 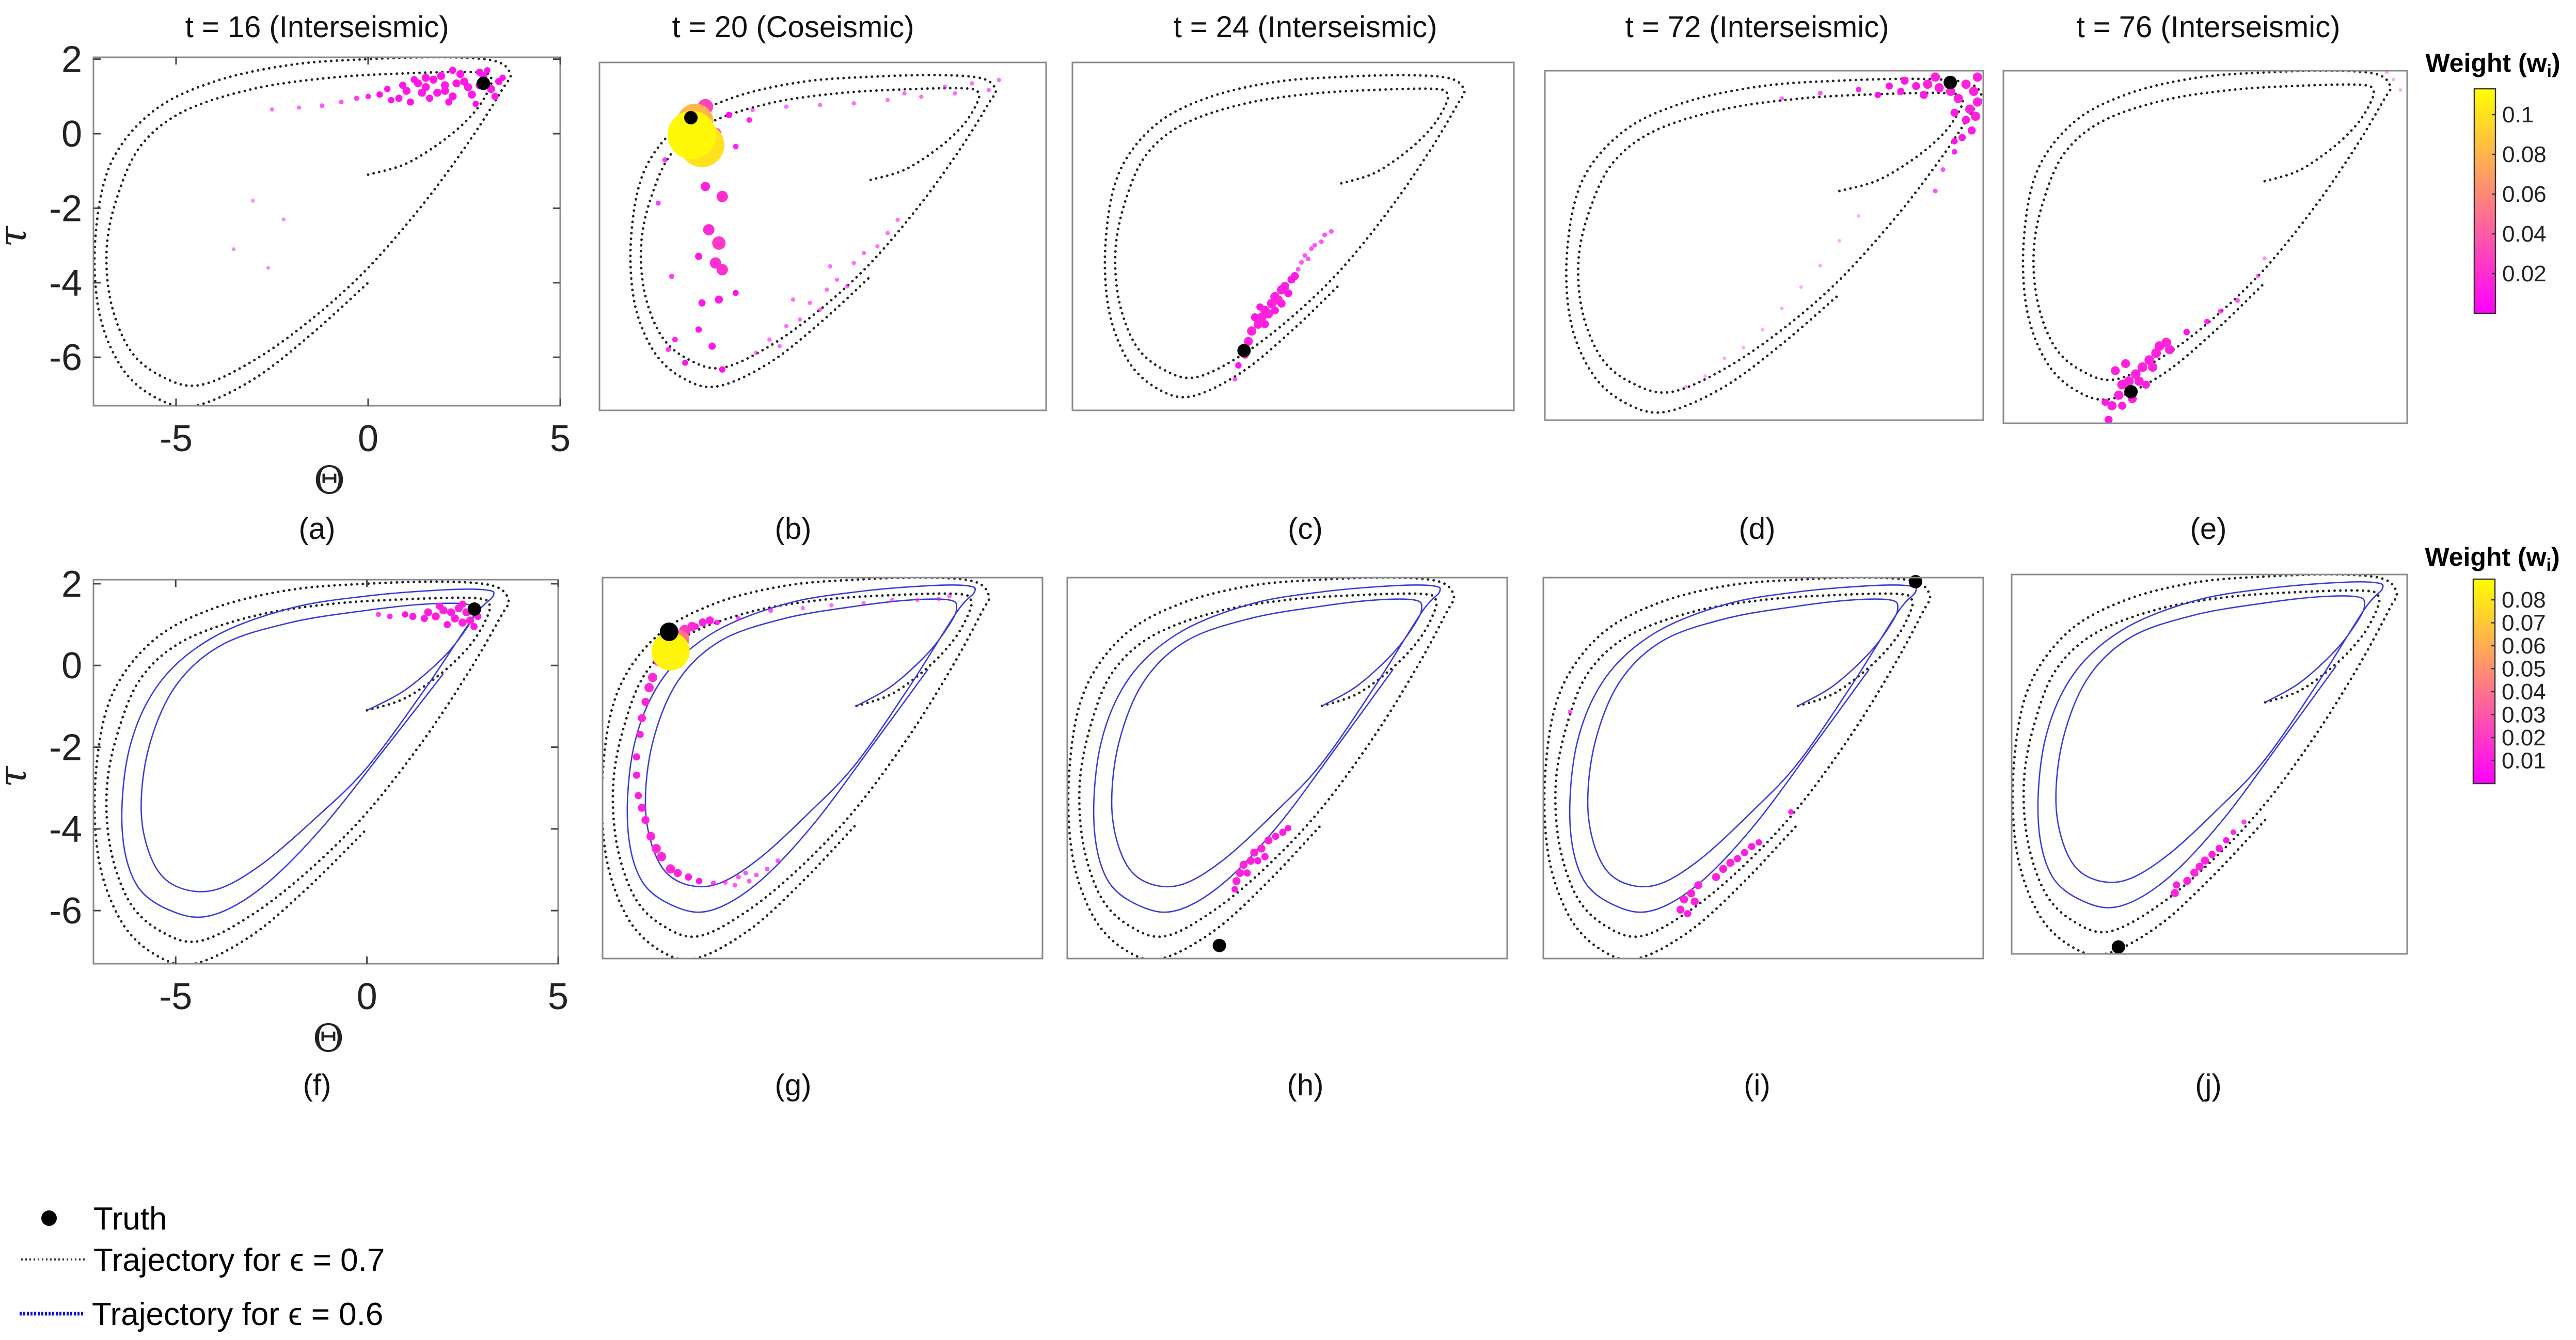 I want to click on y-tick-label: 2, so click(x=72, y=584).